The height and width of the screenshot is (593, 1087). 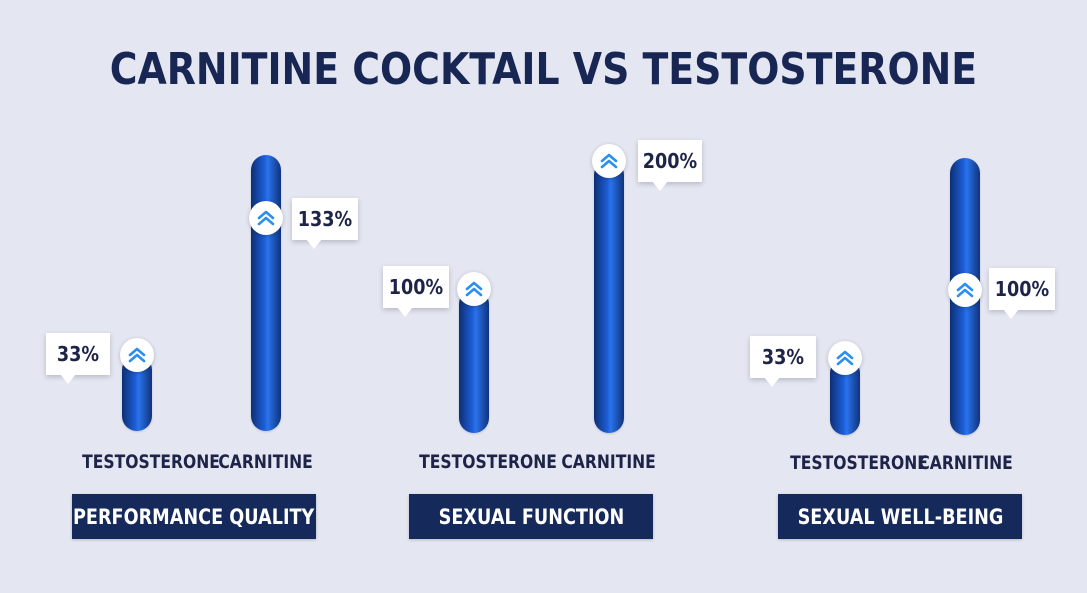 I want to click on group-label: SEXUAL WELL-BEING, so click(x=900, y=516).